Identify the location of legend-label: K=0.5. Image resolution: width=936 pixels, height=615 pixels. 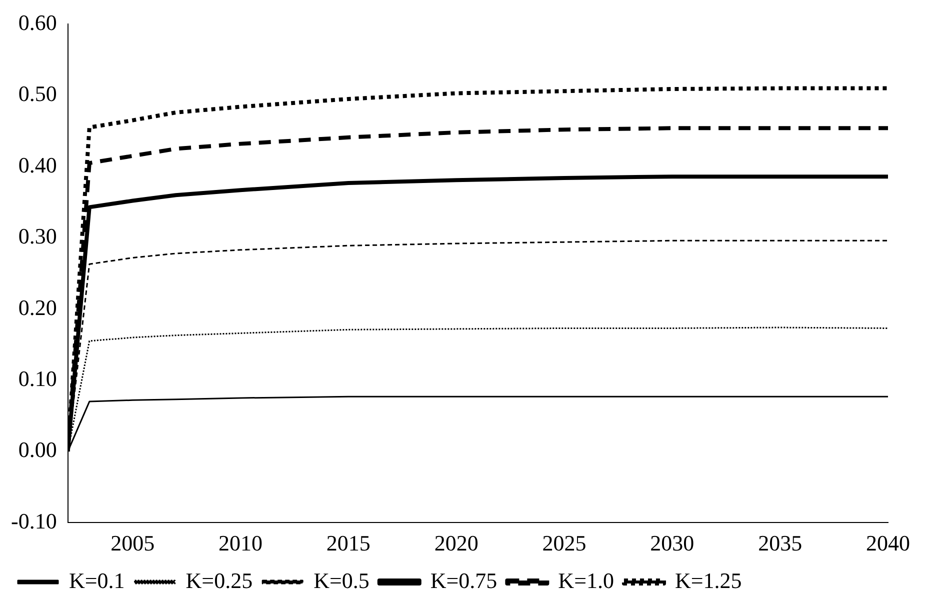
(342, 580).